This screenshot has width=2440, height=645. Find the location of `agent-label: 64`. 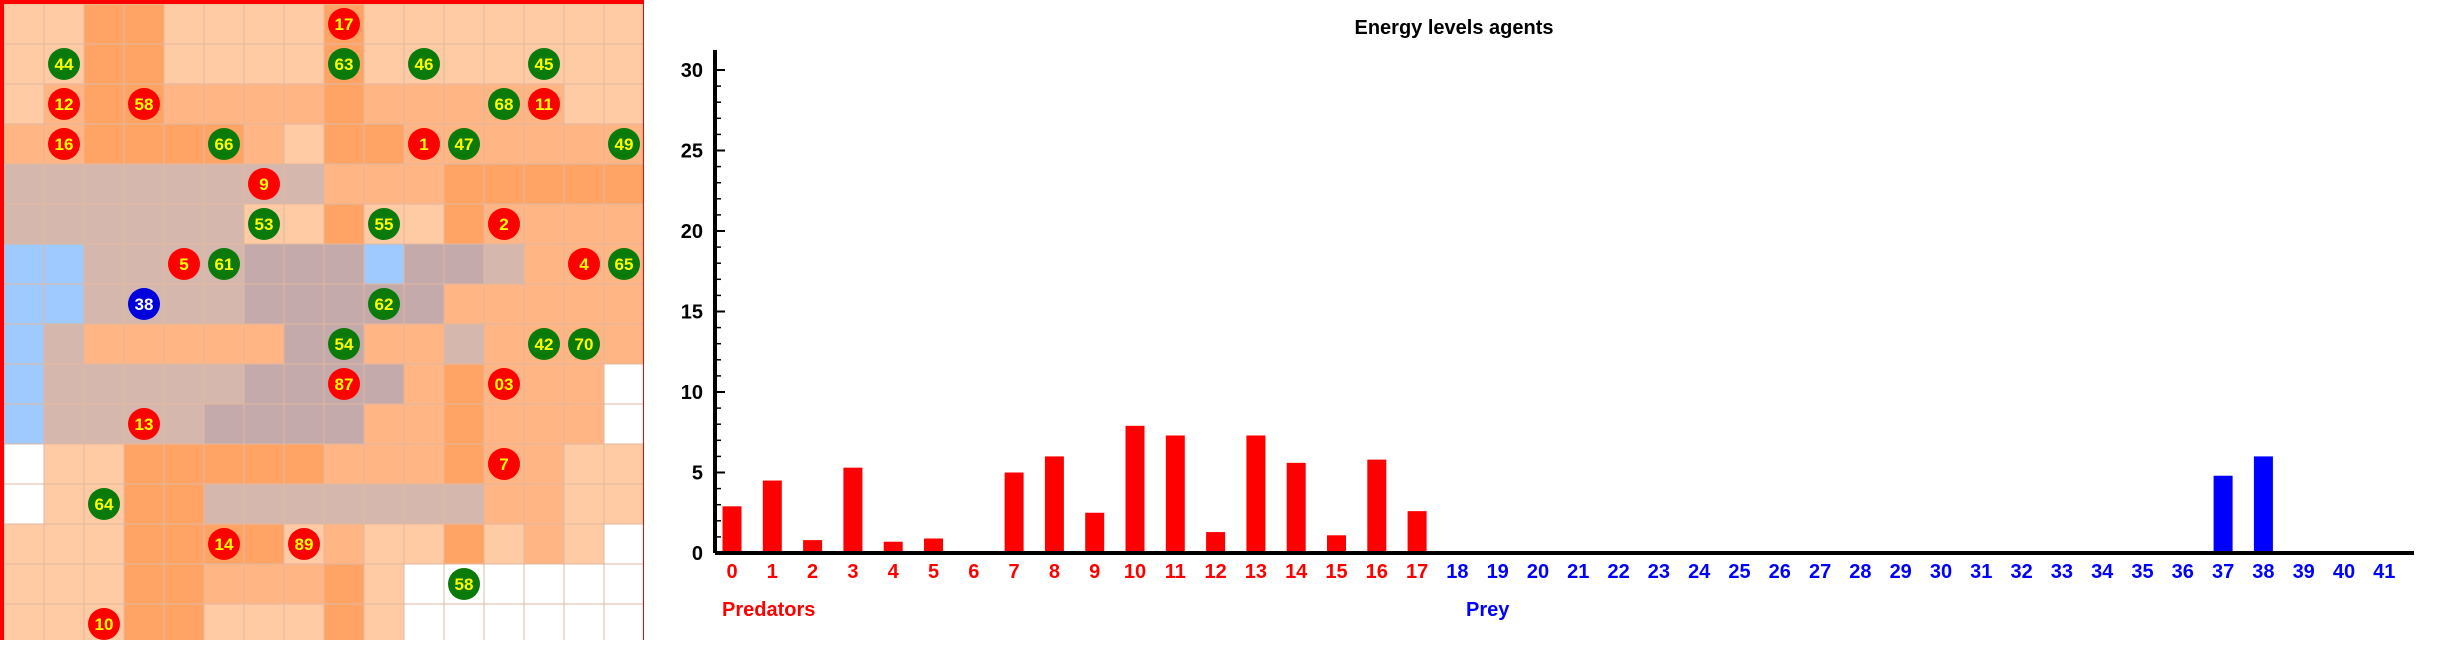

agent-label: 64 is located at coordinates (104, 504).